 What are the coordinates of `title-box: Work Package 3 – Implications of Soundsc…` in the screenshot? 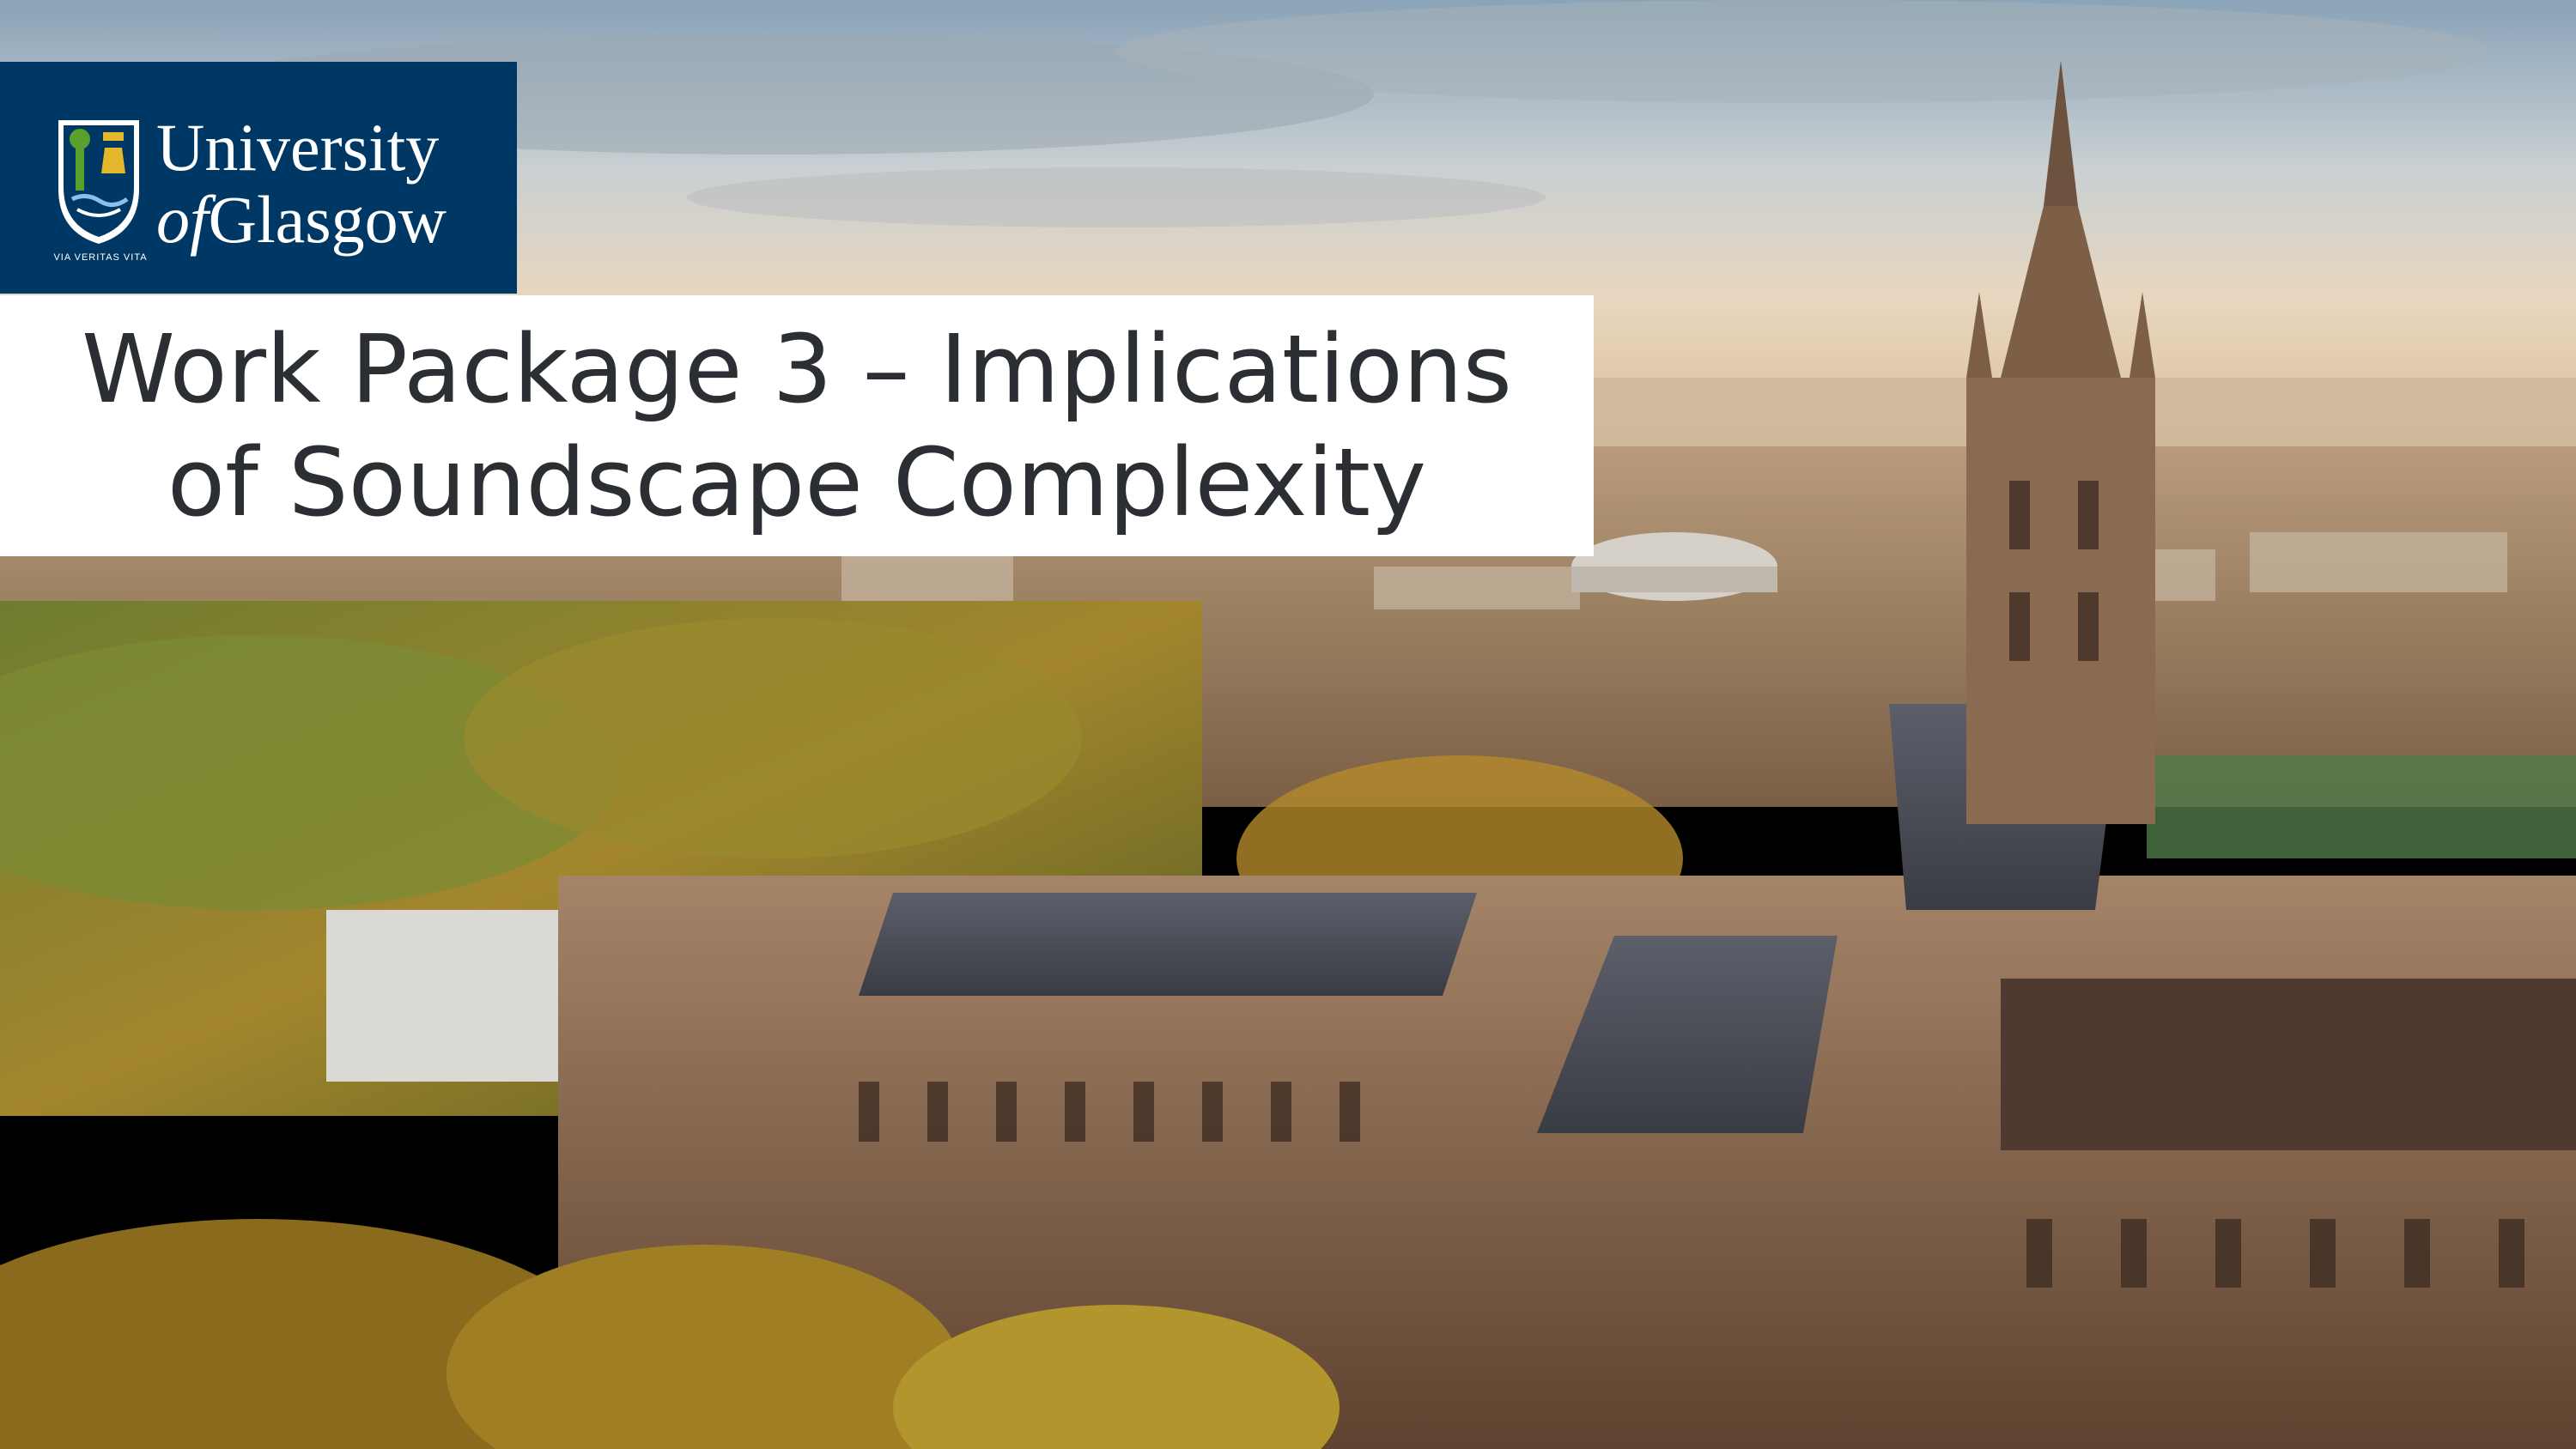 It's located at (797, 425).